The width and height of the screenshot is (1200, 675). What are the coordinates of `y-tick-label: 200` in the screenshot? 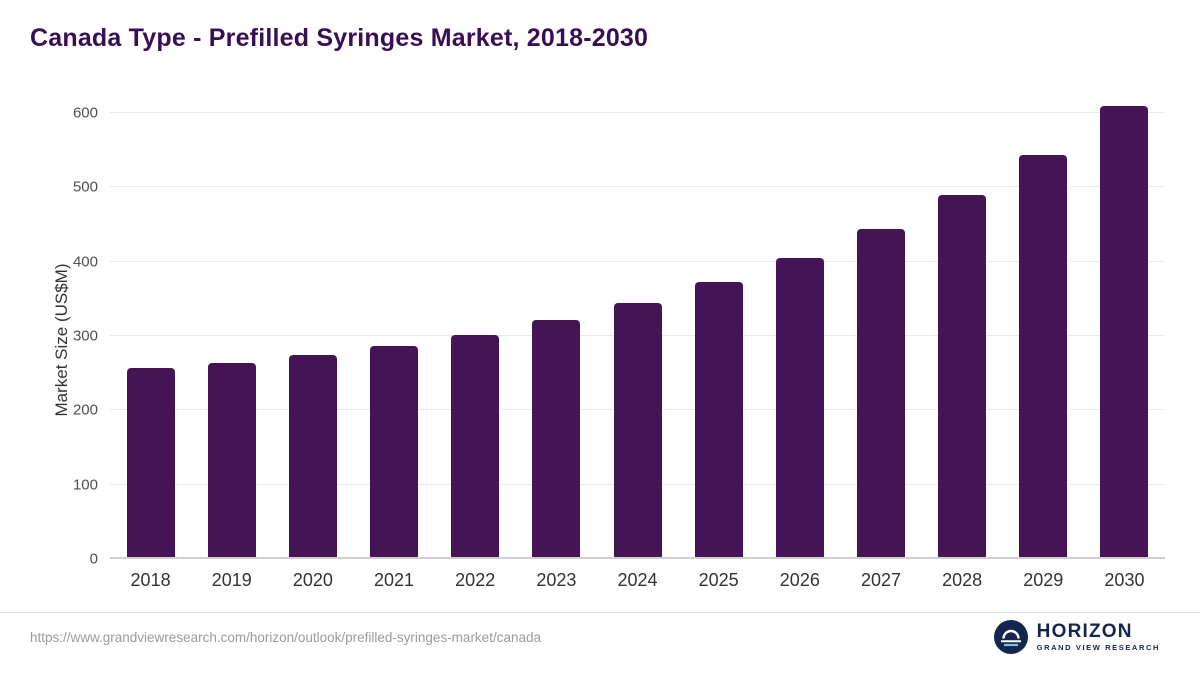 It's located at (85, 410).